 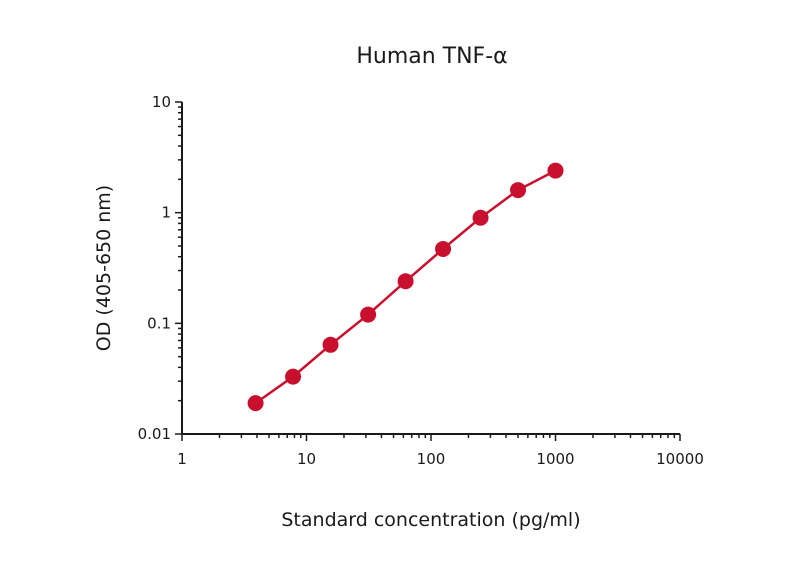 I want to click on y-ticks, so click(x=178, y=268).